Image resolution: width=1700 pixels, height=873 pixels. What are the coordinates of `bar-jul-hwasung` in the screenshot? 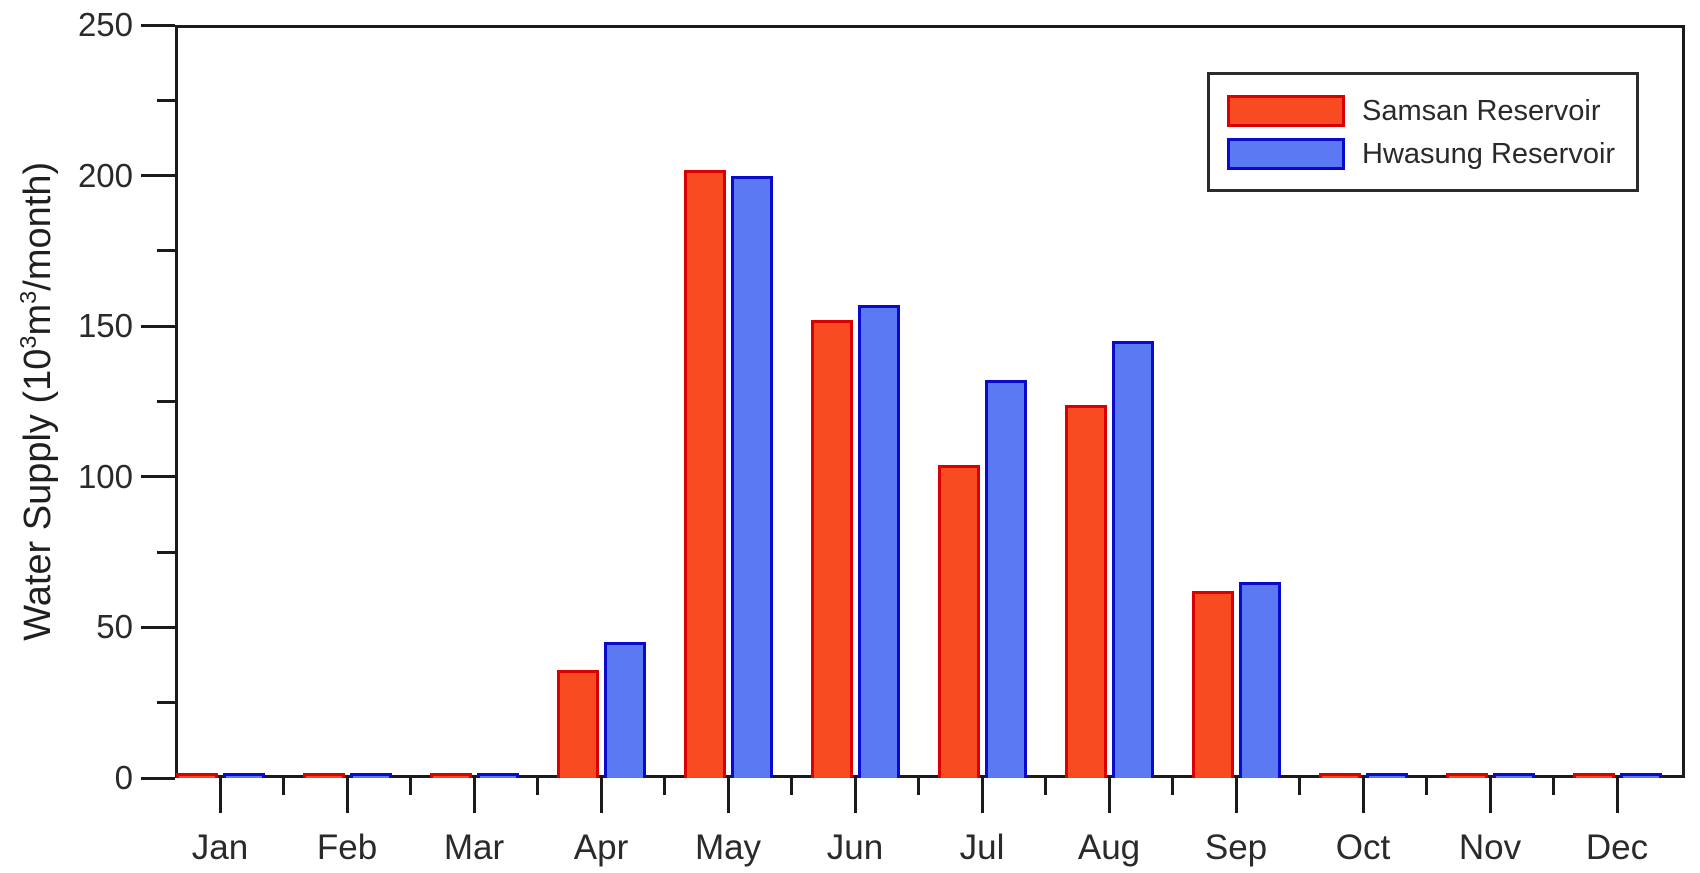 It's located at (1005, 579).